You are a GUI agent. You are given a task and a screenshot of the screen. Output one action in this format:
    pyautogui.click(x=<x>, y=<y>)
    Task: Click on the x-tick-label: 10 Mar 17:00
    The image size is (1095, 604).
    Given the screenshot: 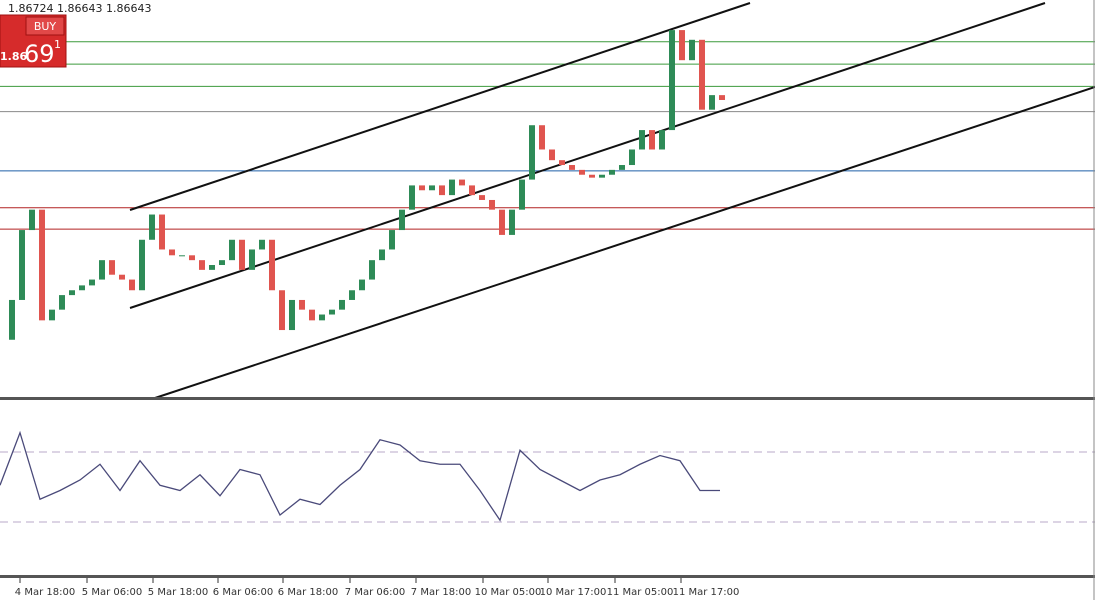 What is the action you would take?
    pyautogui.click(x=573, y=592)
    